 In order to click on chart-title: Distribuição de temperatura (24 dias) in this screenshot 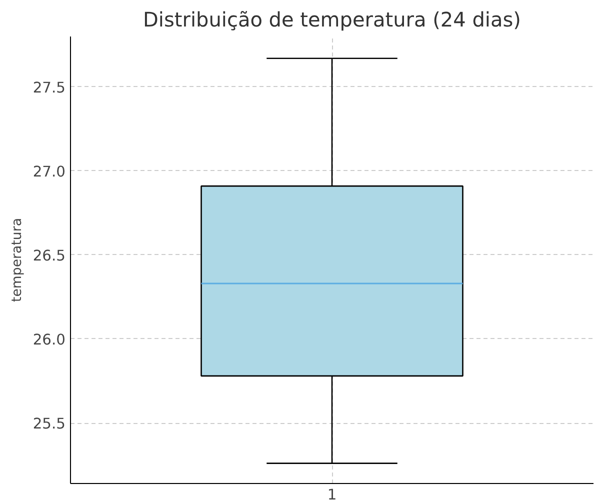, I will do `click(332, 20)`.